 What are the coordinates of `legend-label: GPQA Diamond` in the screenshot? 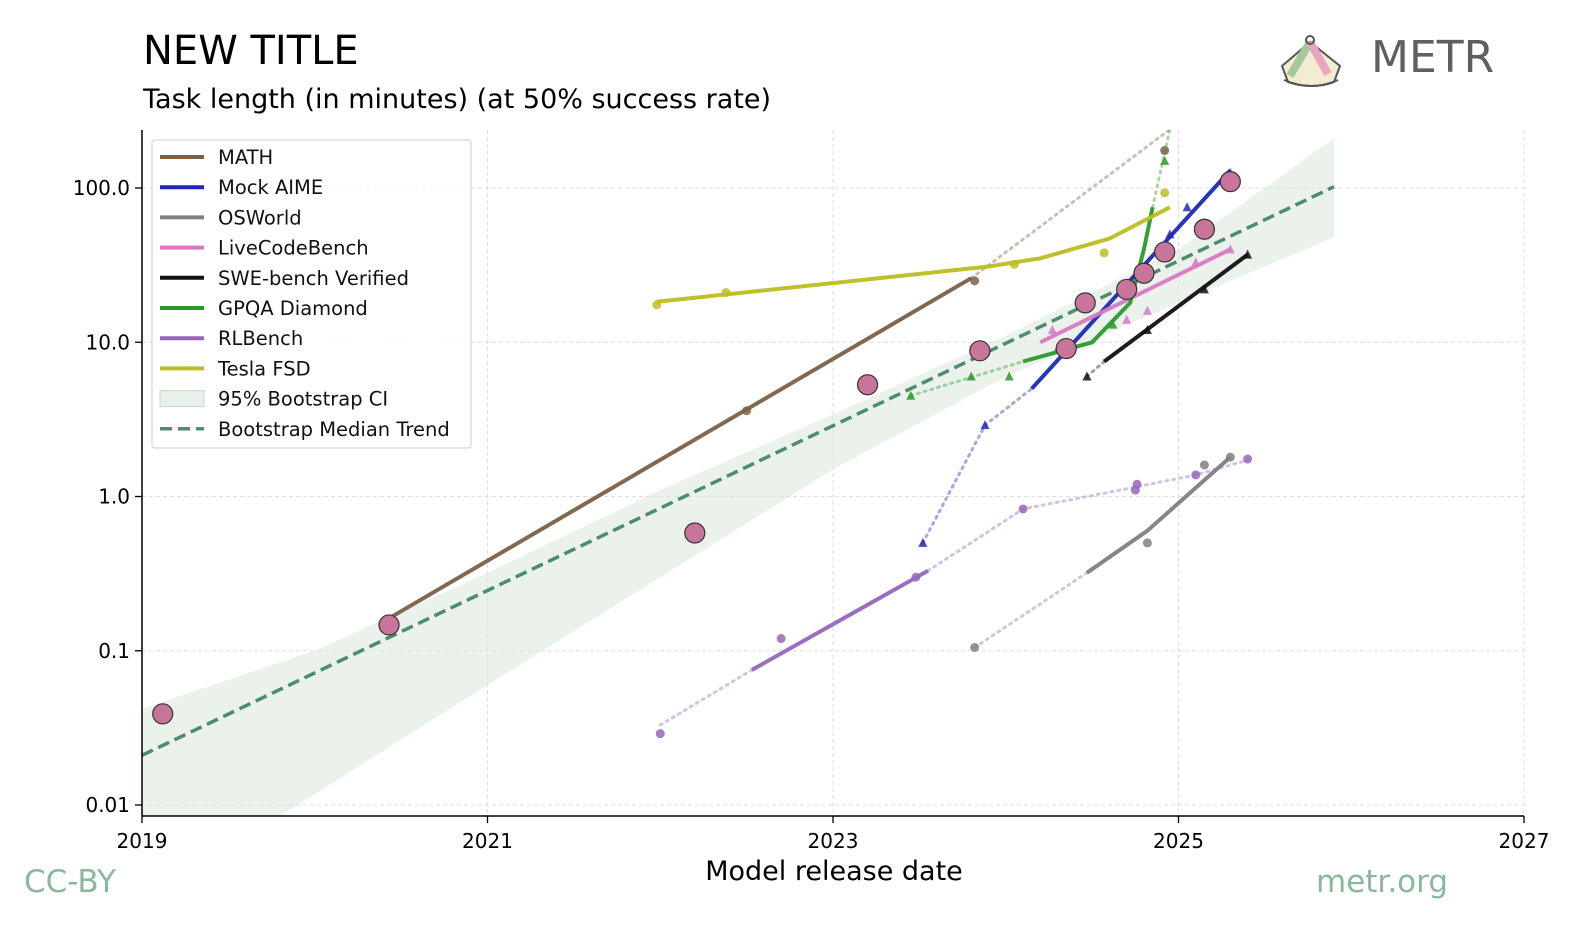 It's located at (293, 308).